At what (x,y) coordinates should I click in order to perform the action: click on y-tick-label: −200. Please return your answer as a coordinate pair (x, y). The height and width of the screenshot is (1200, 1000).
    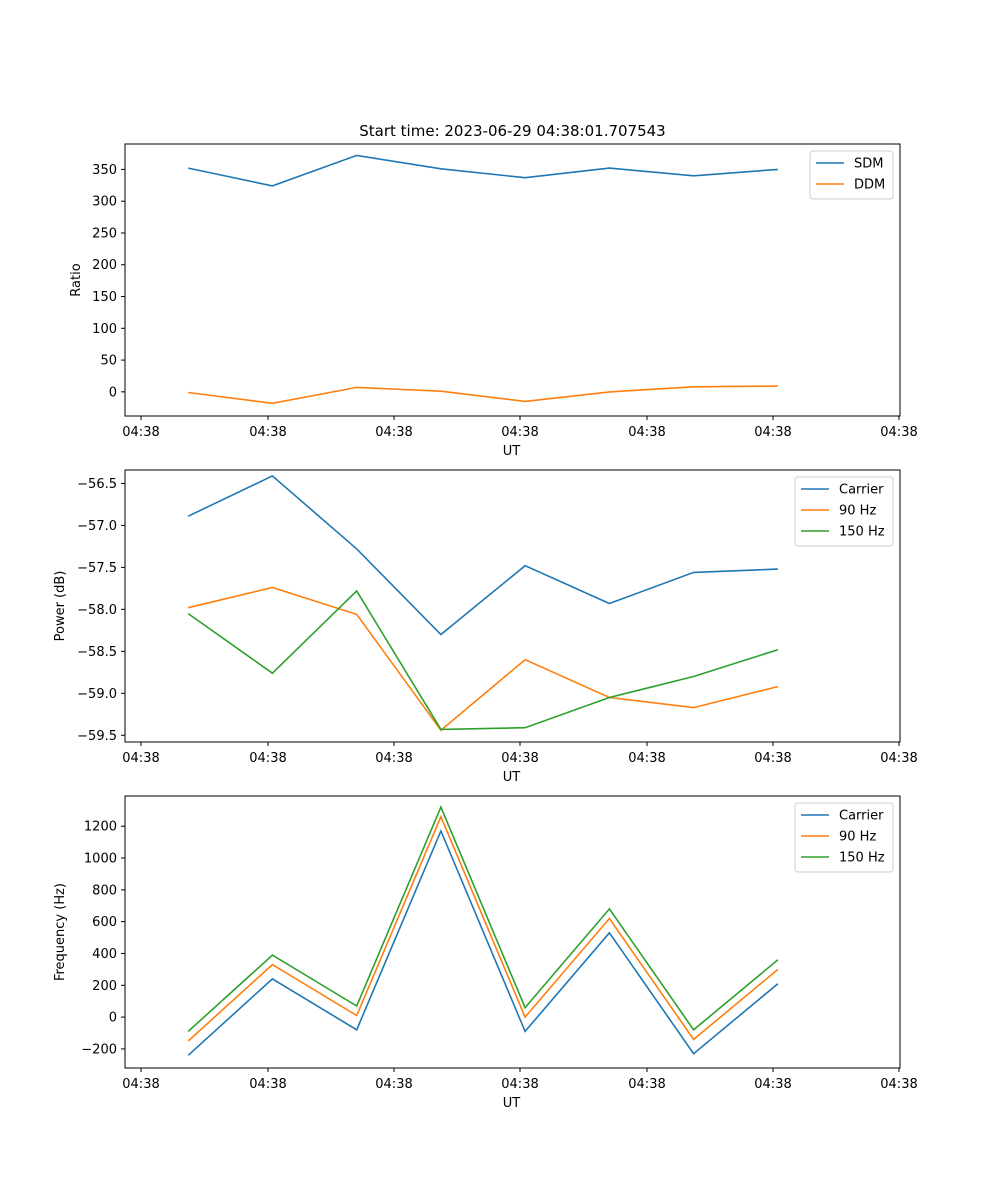
    Looking at the image, I should click on (99, 1049).